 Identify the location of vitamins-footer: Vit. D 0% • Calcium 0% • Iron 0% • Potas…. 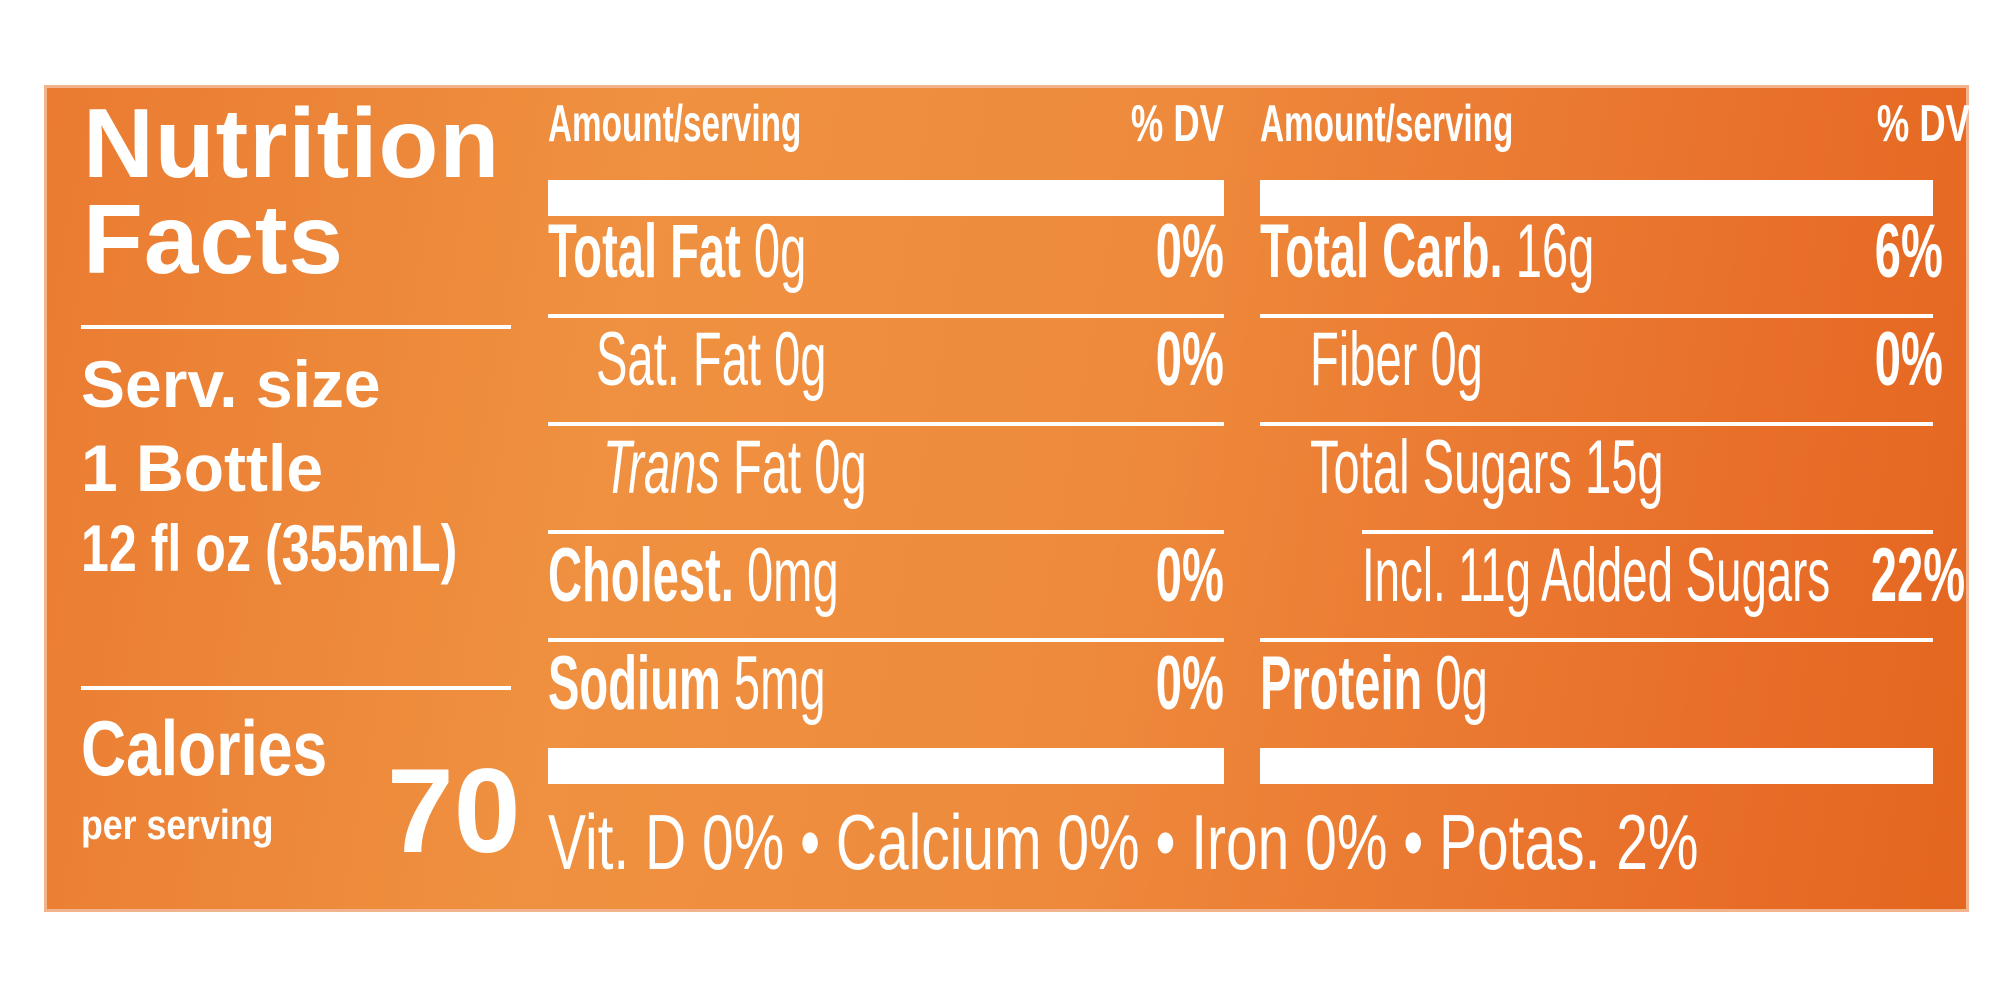
(1123, 842).